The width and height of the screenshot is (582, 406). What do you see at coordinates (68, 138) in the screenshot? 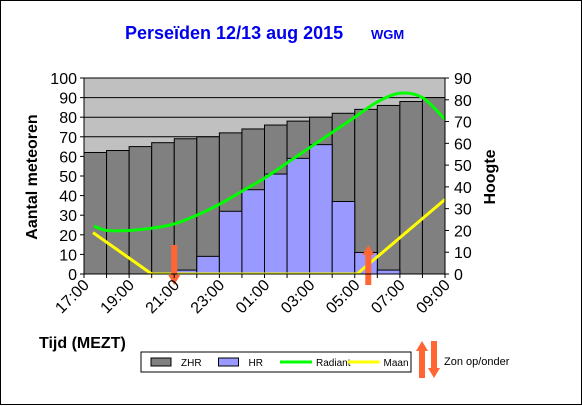
I see `y-tick-label: 70` at bounding box center [68, 138].